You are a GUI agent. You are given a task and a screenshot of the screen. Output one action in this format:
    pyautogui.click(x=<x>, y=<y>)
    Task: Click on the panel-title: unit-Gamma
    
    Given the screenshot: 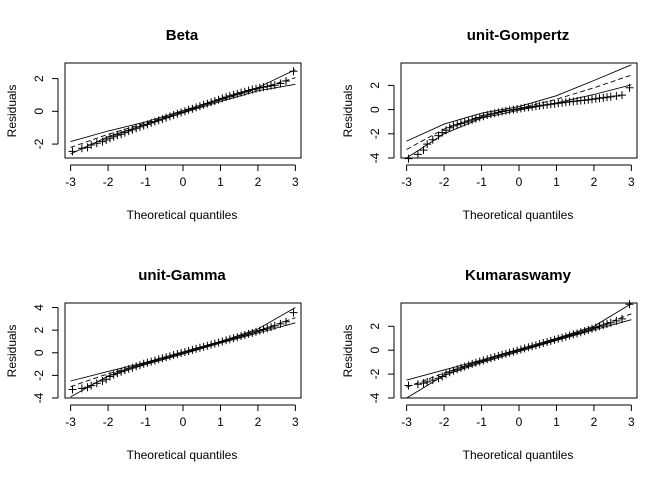 What is the action you would take?
    pyautogui.click(x=182, y=275)
    